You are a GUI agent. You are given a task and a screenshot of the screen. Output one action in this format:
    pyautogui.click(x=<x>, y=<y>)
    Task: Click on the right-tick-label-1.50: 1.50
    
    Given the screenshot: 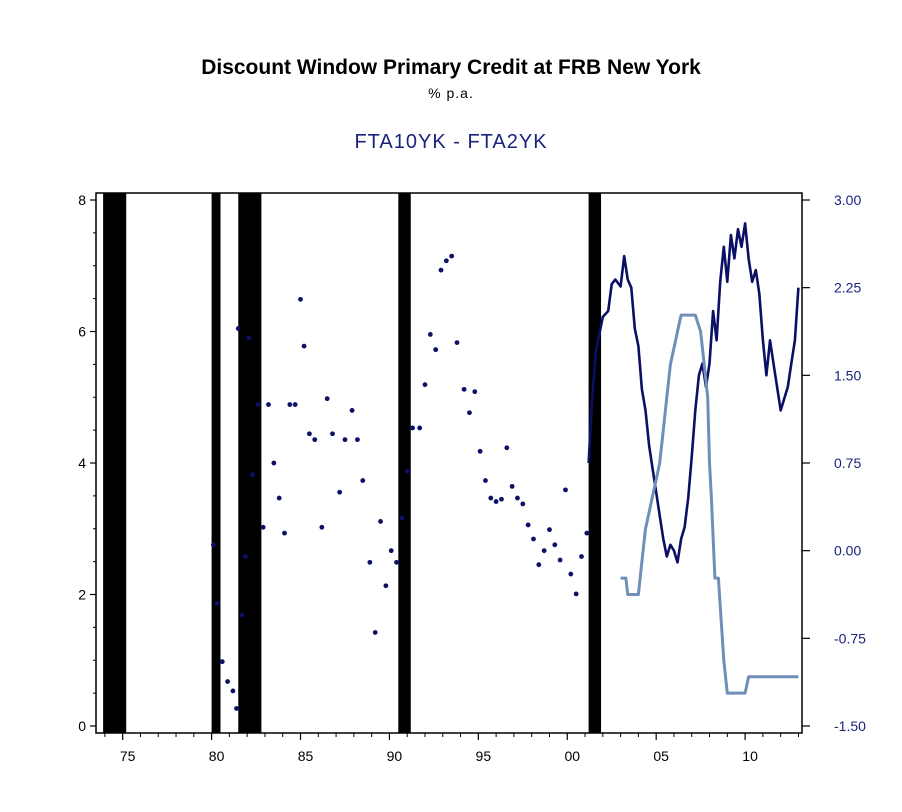 What is the action you would take?
    pyautogui.click(x=847, y=375)
    